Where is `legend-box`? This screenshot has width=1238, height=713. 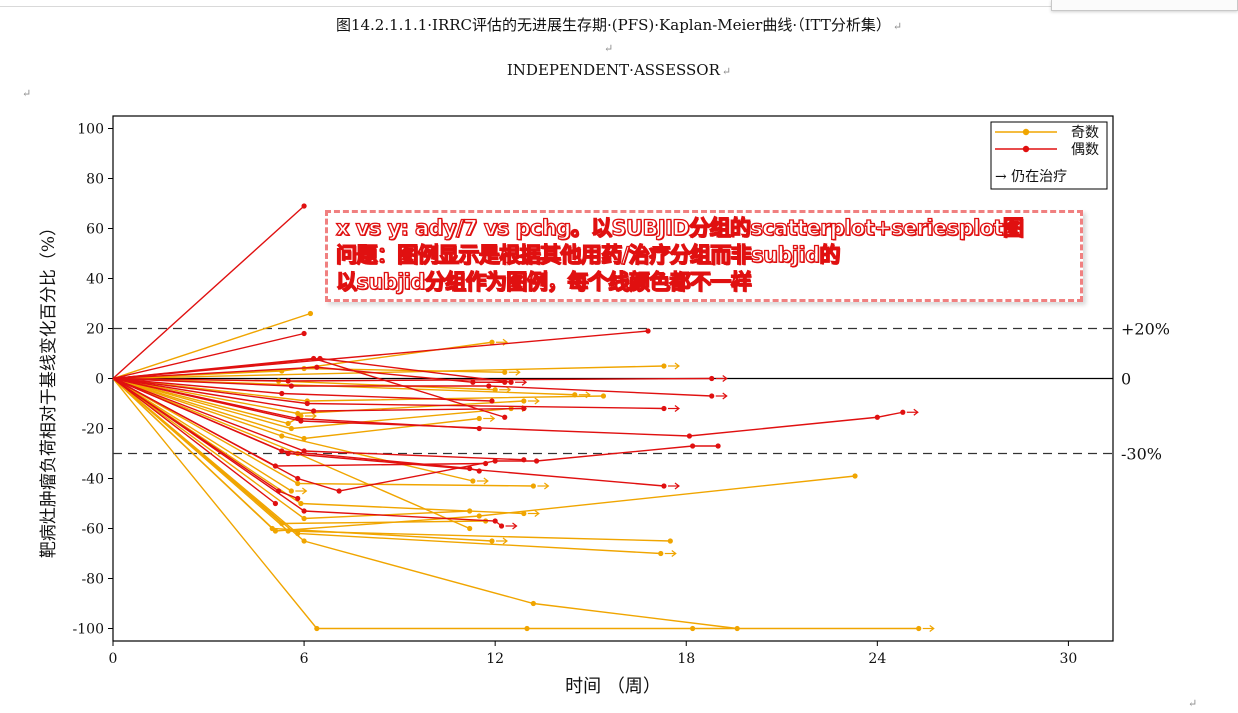 legend-box is located at coordinates (1049, 155).